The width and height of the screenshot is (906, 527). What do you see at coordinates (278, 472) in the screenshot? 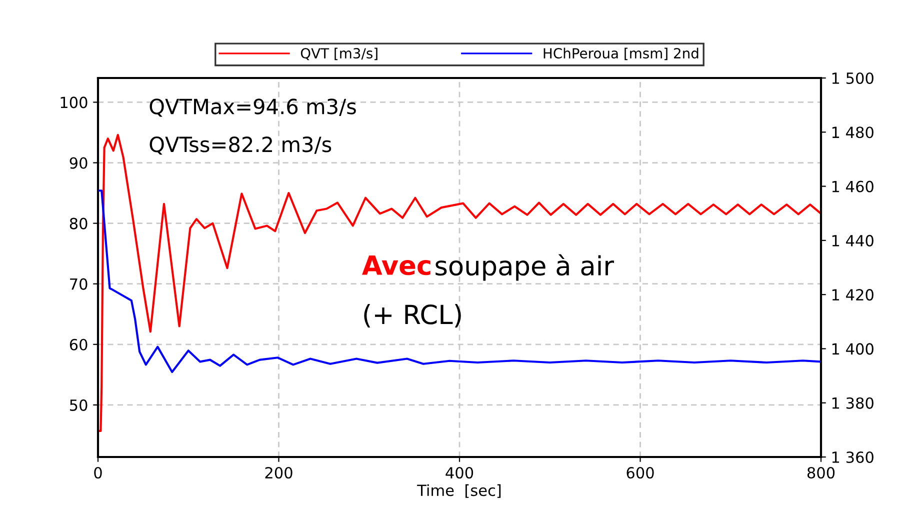
I see `x-tick-label: 200` at bounding box center [278, 472].